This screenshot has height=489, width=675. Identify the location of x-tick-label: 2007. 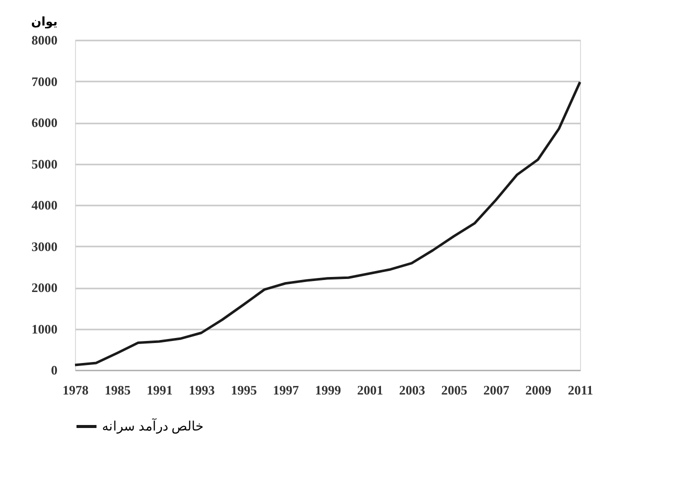
(496, 390).